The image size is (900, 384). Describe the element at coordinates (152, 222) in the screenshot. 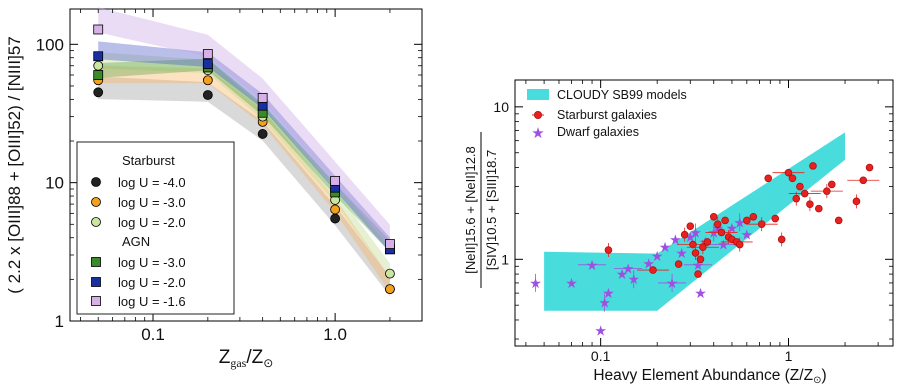

I see `legend-label-sb-u2: log U = -2.0` at that location.